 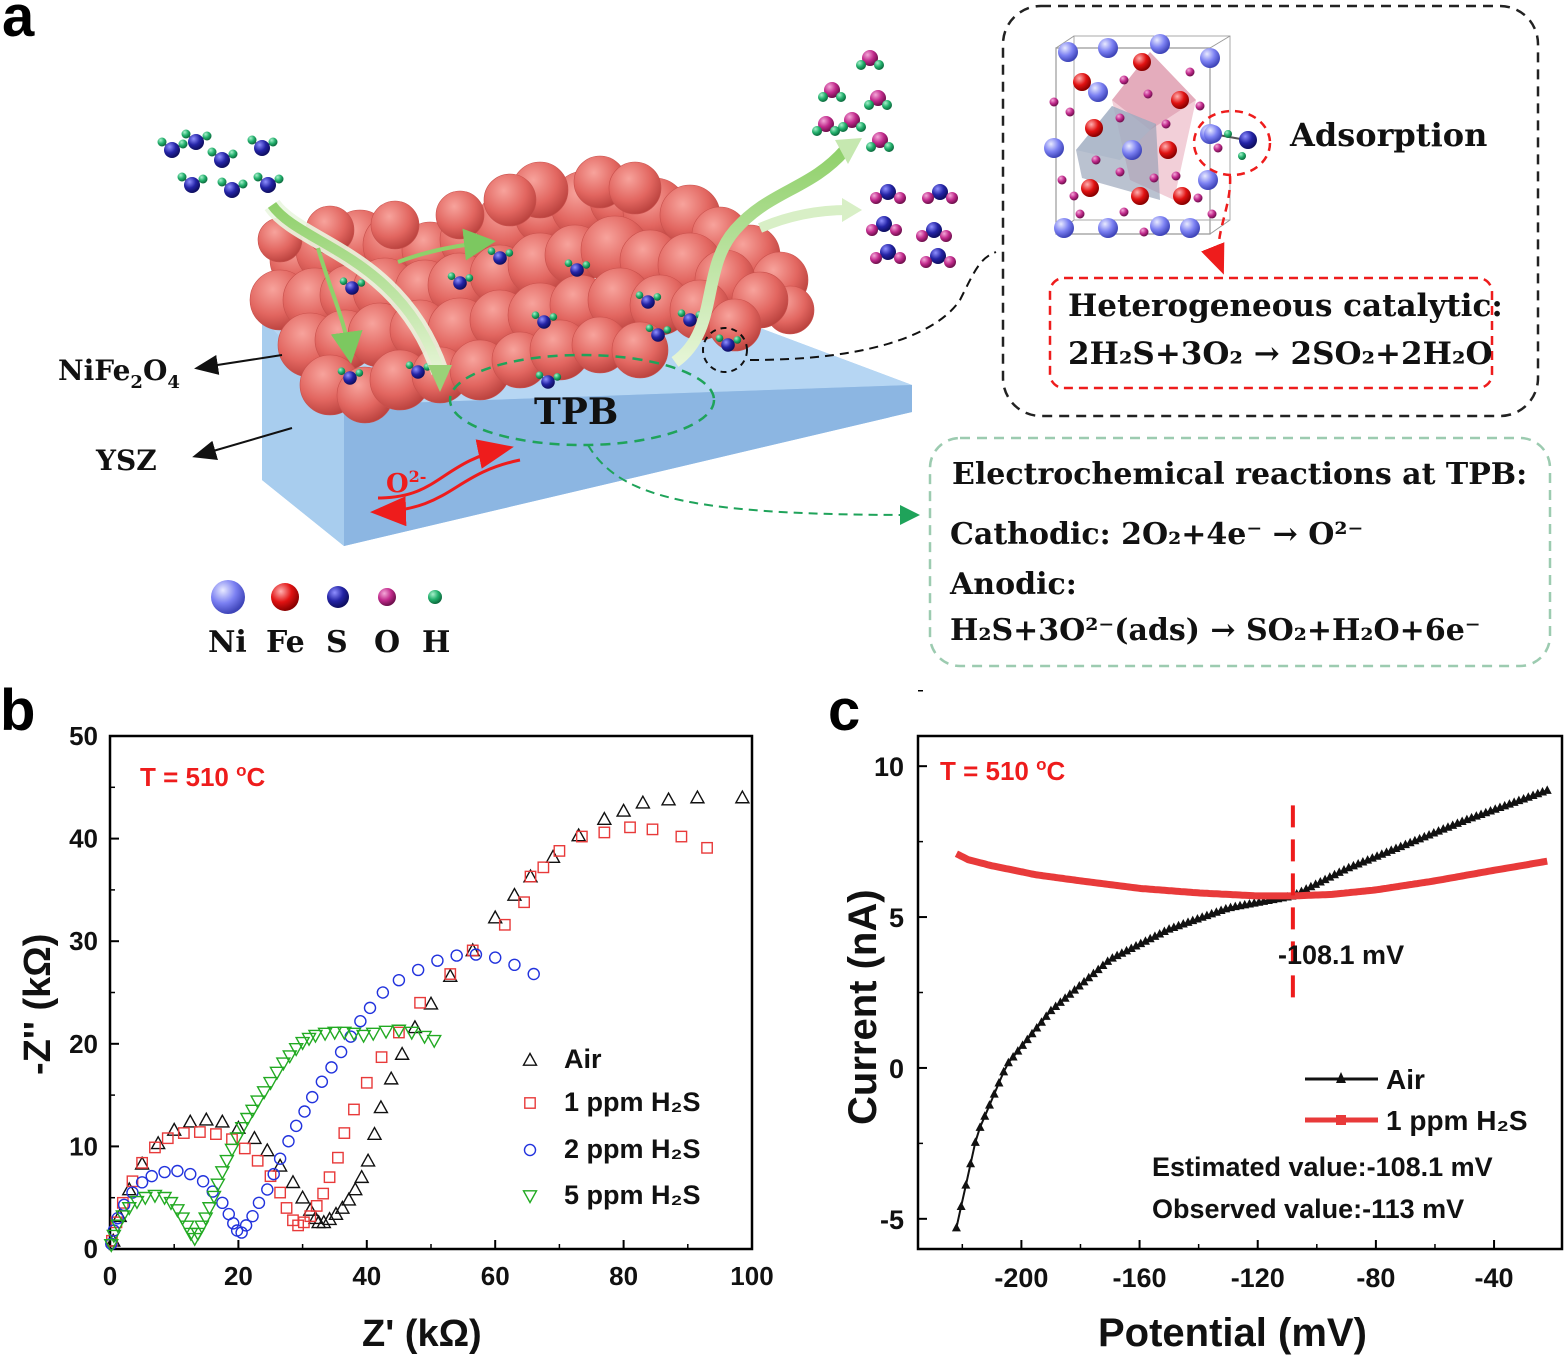 What do you see at coordinates (632, 1102) in the screenshot?
I see `legend-entry: 1 ppm H₂S` at bounding box center [632, 1102].